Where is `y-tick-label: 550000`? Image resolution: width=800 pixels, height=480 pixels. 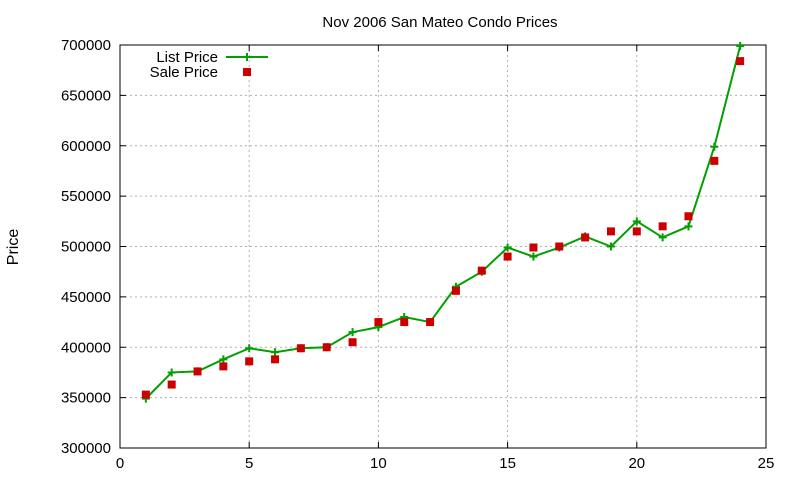 y-tick-label: 550000 is located at coordinates (86, 196).